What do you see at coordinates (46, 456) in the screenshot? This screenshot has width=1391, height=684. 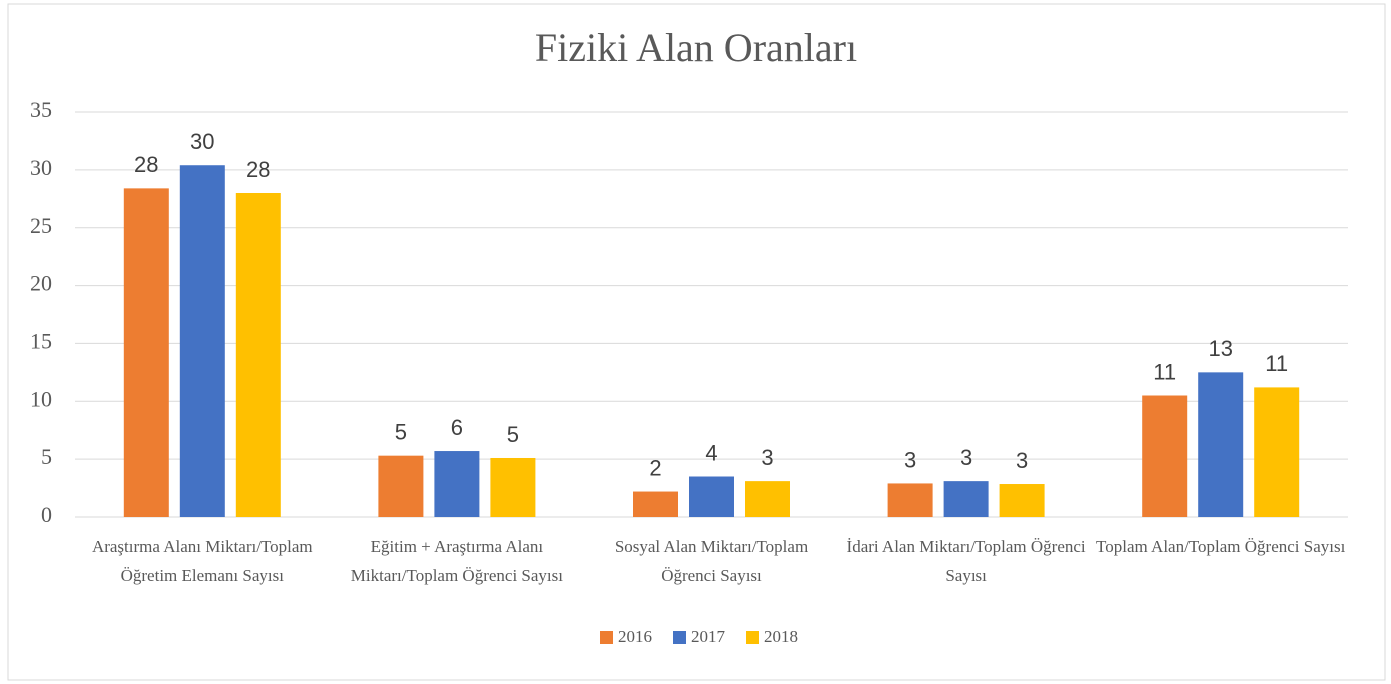 I see `y-tick-label: 5` at bounding box center [46, 456].